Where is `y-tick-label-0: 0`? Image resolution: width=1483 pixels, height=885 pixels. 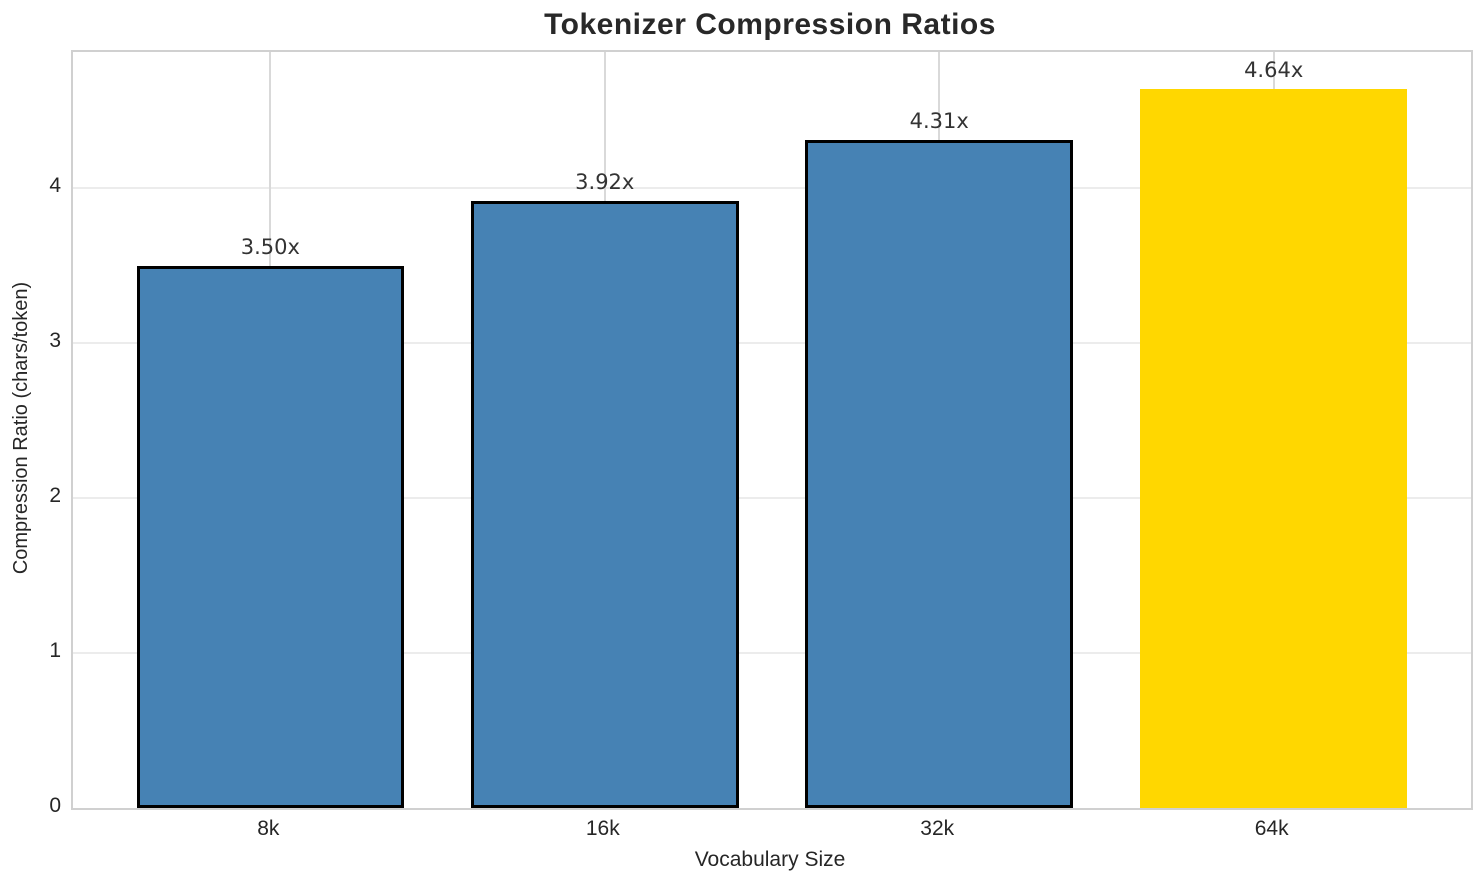
y-tick-label-0: 0 is located at coordinates (55, 805).